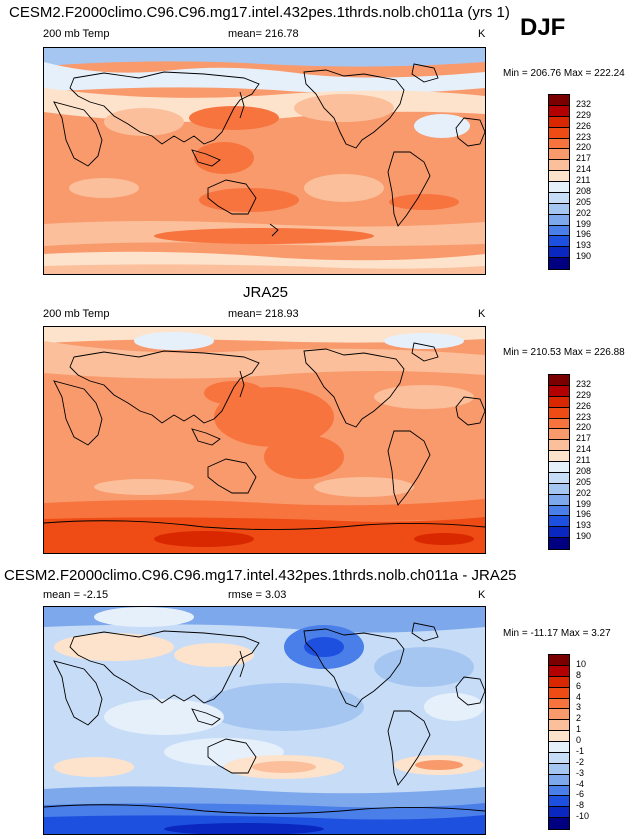  Describe the element at coordinates (564, 73) in the screenshot. I see `panel-model-minmax: Min = 206.76 Max = 222.24` at that location.